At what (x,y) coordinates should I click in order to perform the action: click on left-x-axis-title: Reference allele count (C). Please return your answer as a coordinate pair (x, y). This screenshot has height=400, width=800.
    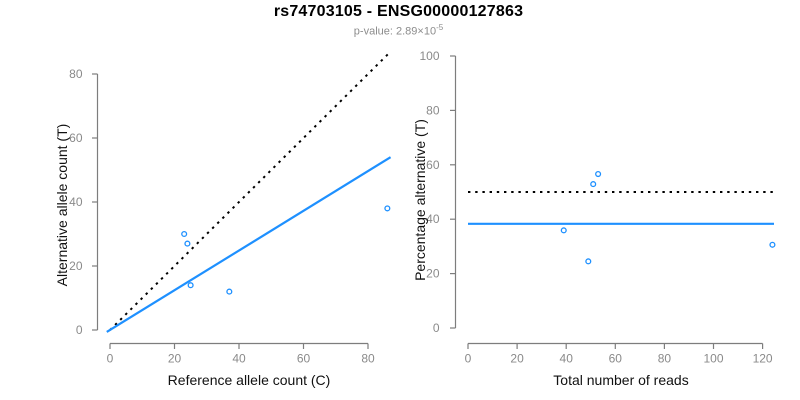
    Looking at the image, I should click on (249, 380).